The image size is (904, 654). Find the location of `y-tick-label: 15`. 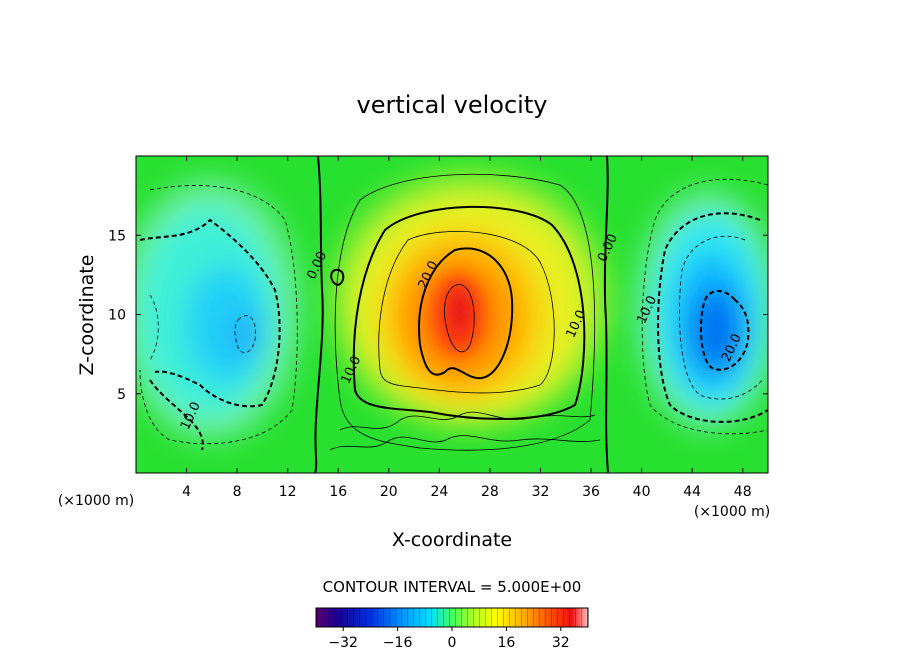

y-tick-label: 15 is located at coordinates (117, 236).